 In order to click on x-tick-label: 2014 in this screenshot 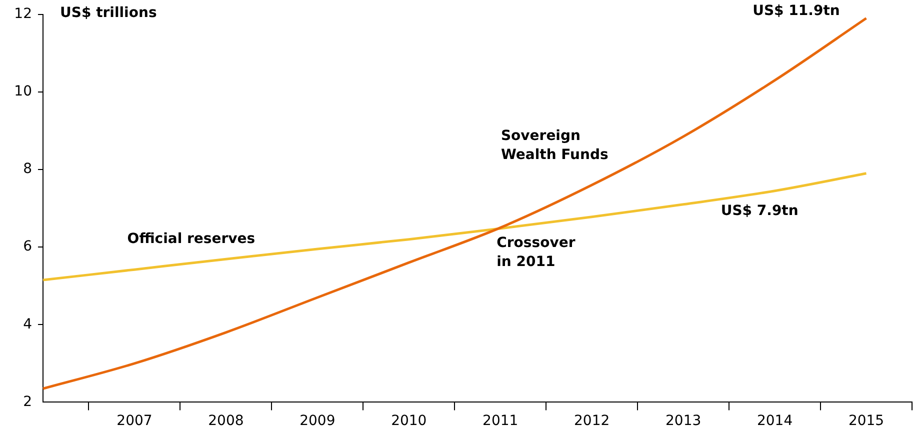, I will do `click(774, 421)`.